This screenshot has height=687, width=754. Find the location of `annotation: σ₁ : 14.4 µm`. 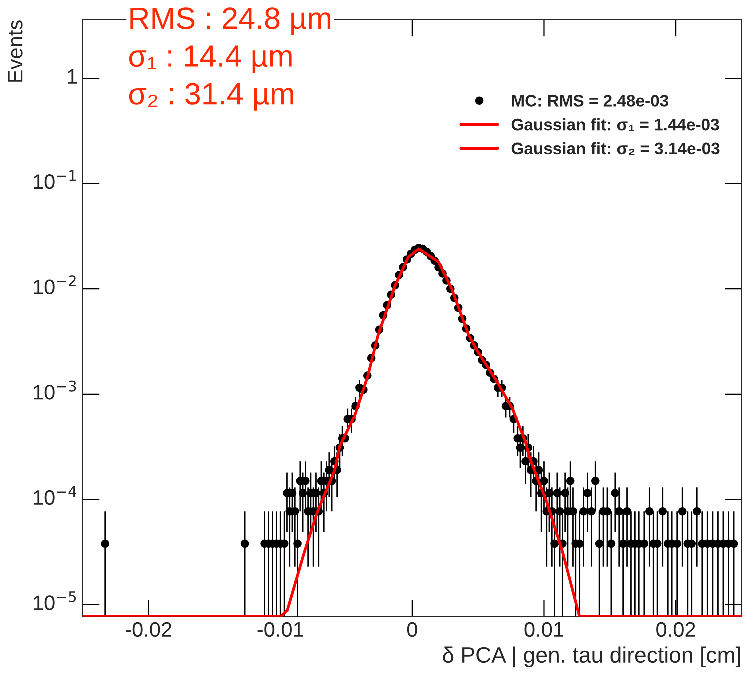

annotation: σ₁ : 14.4 µm is located at coordinates (210, 60).